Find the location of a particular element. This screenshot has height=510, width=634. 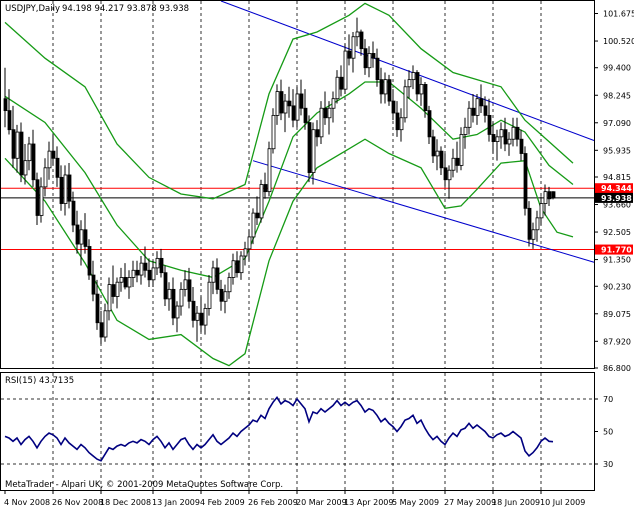

x-tick-label: 4 Feb 2009 is located at coordinates (222, 502).